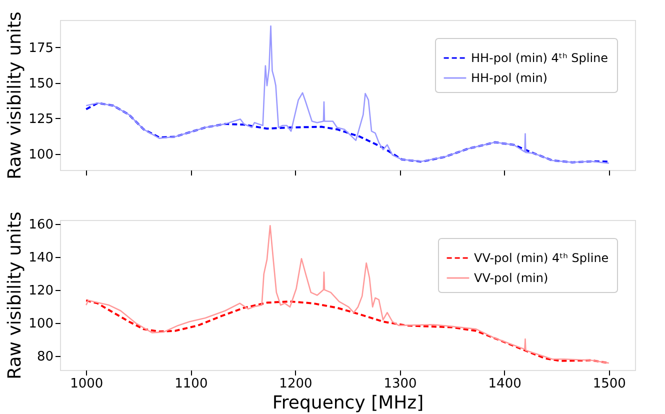 This screenshot has height=414, width=665. What do you see at coordinates (541, 258) in the screenshot?
I see `legend-label: VV-pol (min) 4ᵗʰ Spline` at bounding box center [541, 258].